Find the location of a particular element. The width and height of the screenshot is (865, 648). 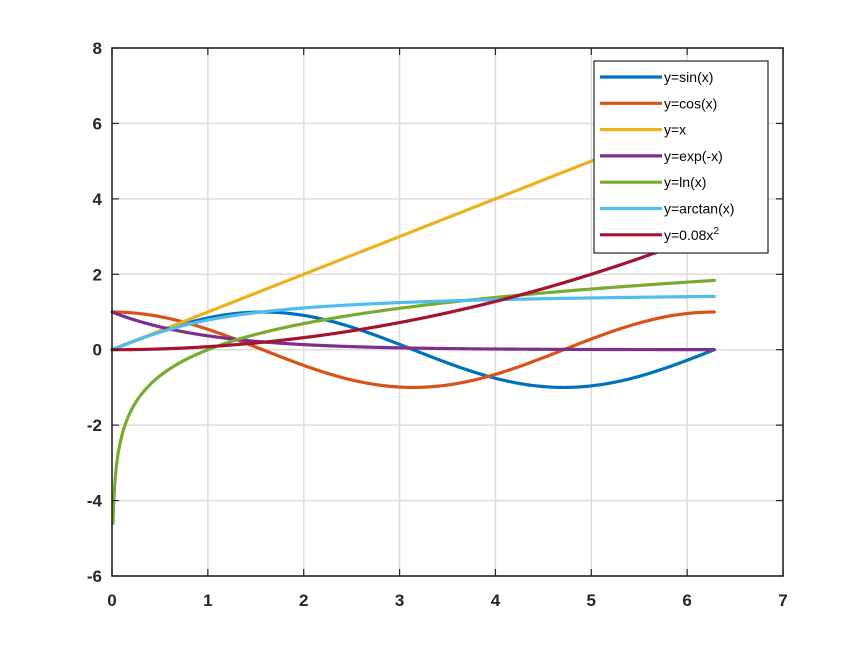

legend-label-superscript: 2 is located at coordinates (716, 231).